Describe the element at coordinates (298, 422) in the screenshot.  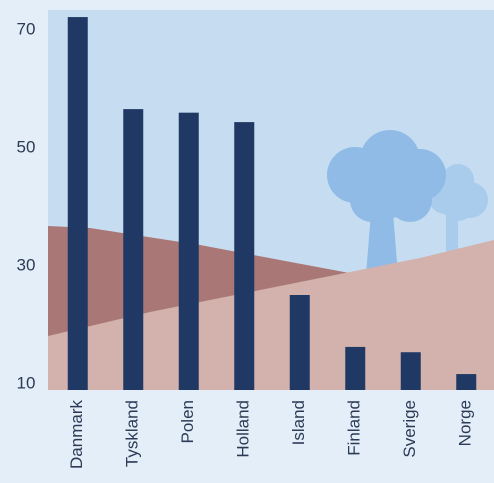
I see `x-tick-label: Island` at that location.